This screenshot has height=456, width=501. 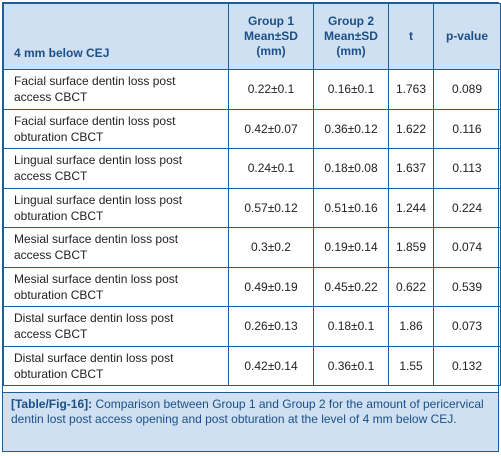 I want to click on p-value: 0.089, so click(x=467, y=89).